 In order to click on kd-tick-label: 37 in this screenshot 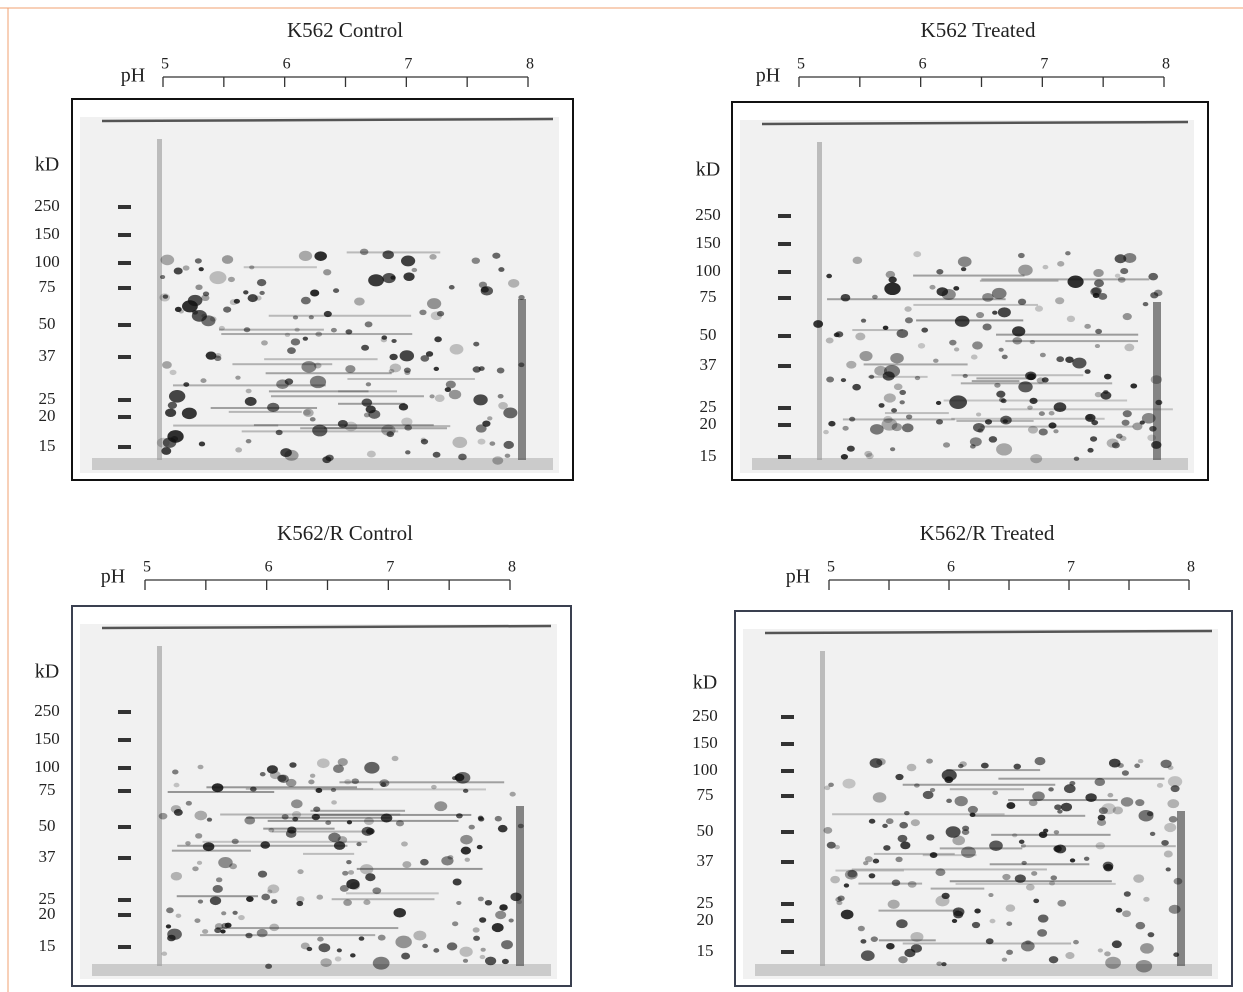, I will do `click(48, 856)`.